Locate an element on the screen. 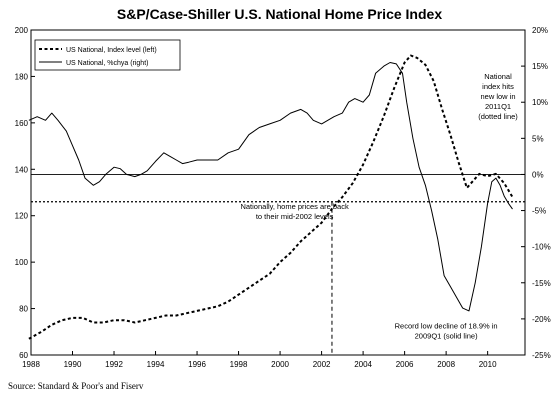  source-note: Source: Standard & Poor's and Fiserv is located at coordinates (76, 386).